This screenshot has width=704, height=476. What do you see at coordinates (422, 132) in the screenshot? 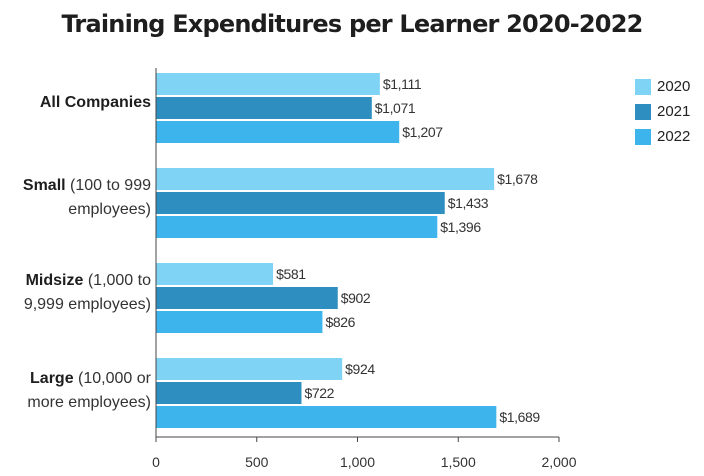
I see `data-label: $1,207` at bounding box center [422, 132].